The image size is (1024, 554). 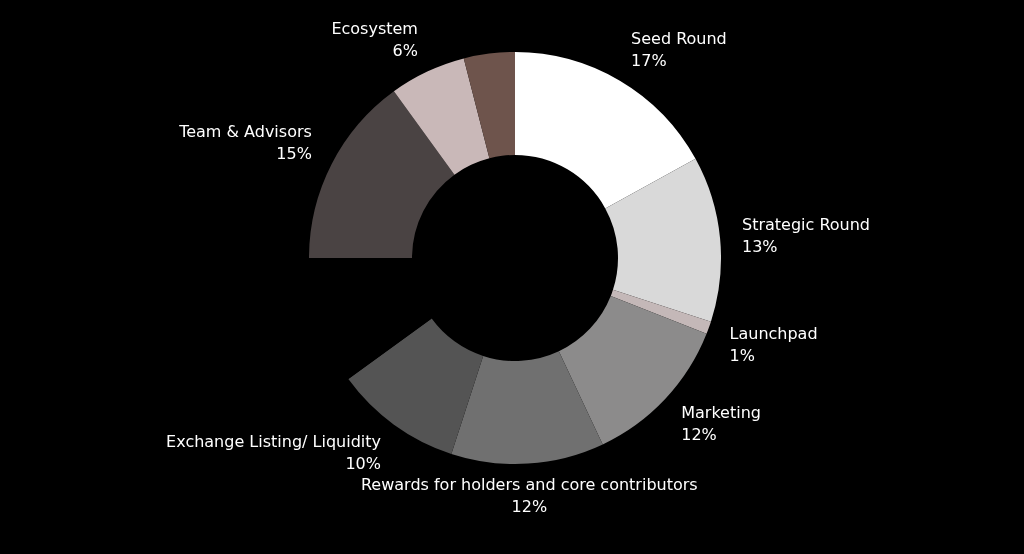 What do you see at coordinates (806, 224) in the screenshot?
I see `slice-label: Strategic Round` at bounding box center [806, 224].